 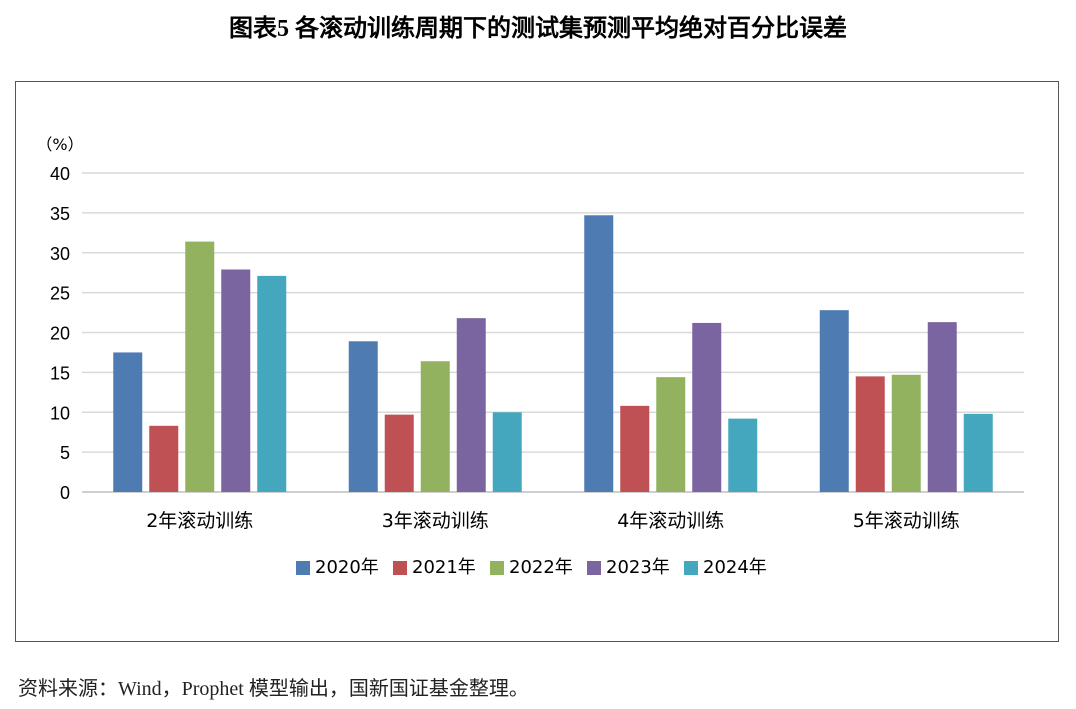 What do you see at coordinates (638, 567) in the screenshot?
I see `legend-label: 2023年` at bounding box center [638, 567].